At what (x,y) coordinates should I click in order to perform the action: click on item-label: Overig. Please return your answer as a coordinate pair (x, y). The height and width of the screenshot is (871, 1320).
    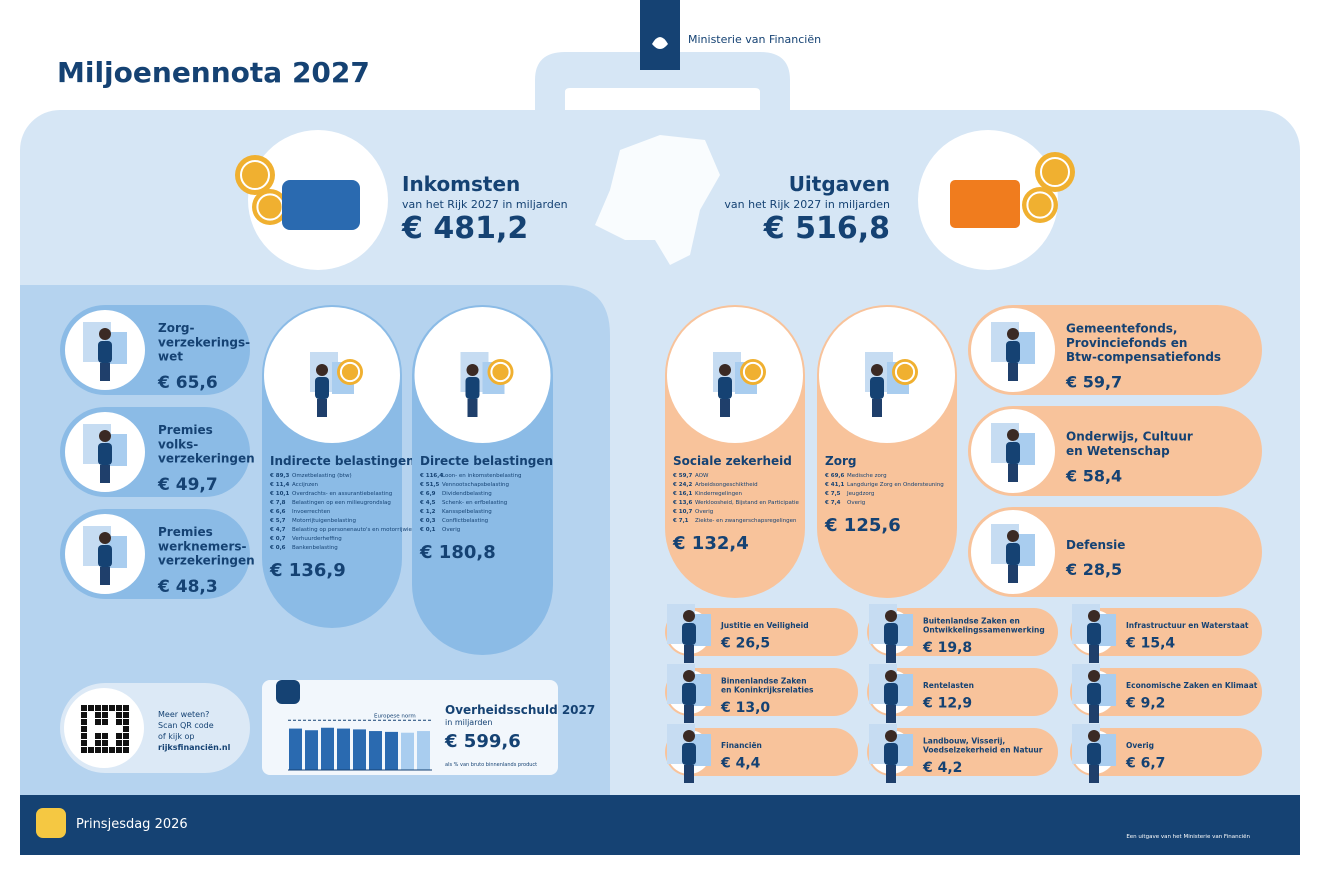
    Looking at the image, I should click on (1140, 745).